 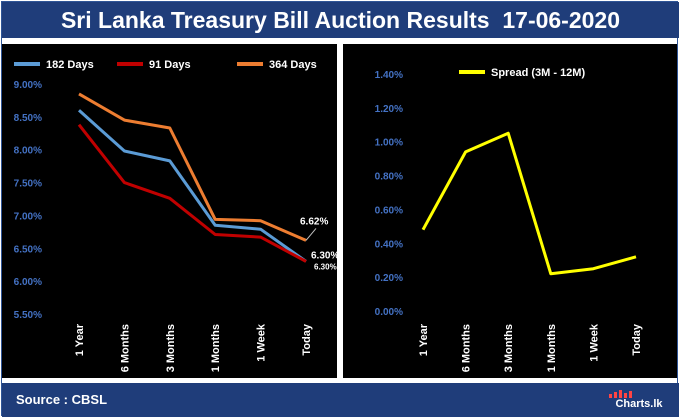 I want to click on y-tick-label: 7.00%, so click(x=28, y=216).